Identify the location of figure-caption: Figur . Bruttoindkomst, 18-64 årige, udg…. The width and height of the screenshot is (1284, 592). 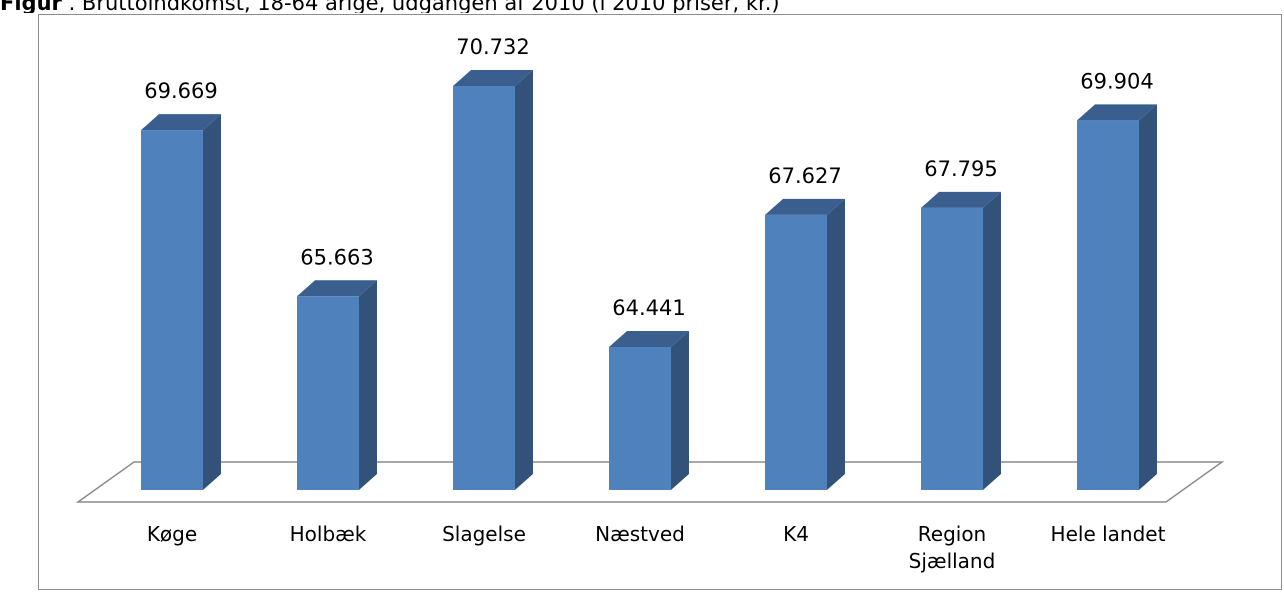
(642, 6).